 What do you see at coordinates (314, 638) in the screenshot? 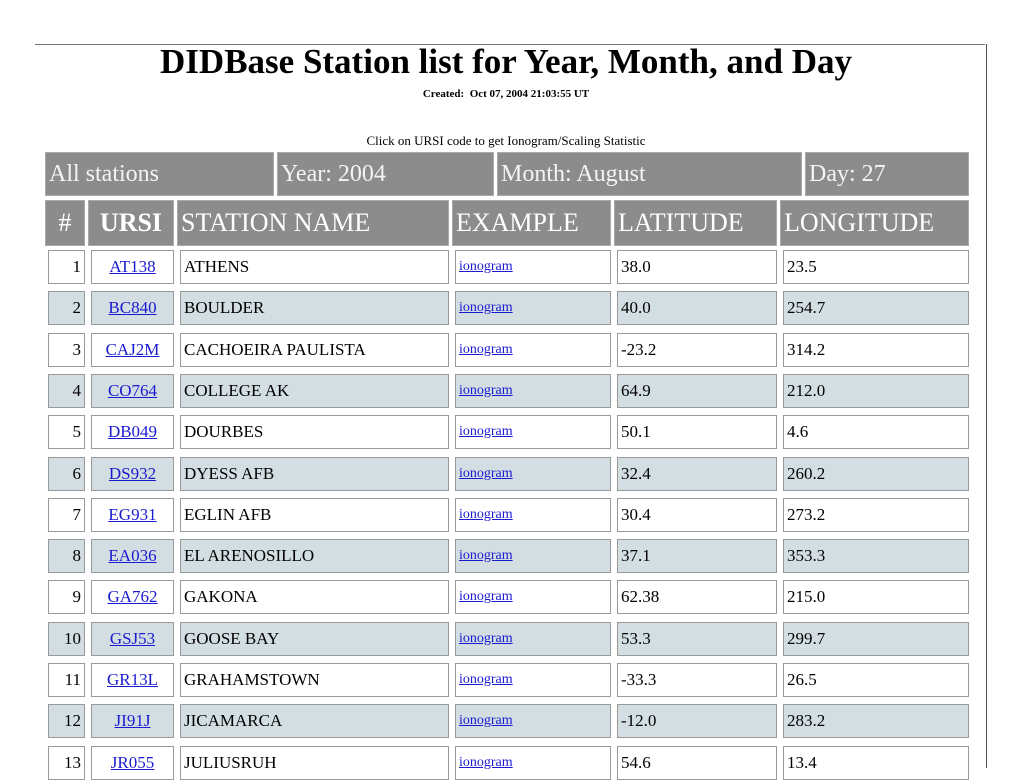
I see `station-name: GOOSE BAY` at bounding box center [314, 638].